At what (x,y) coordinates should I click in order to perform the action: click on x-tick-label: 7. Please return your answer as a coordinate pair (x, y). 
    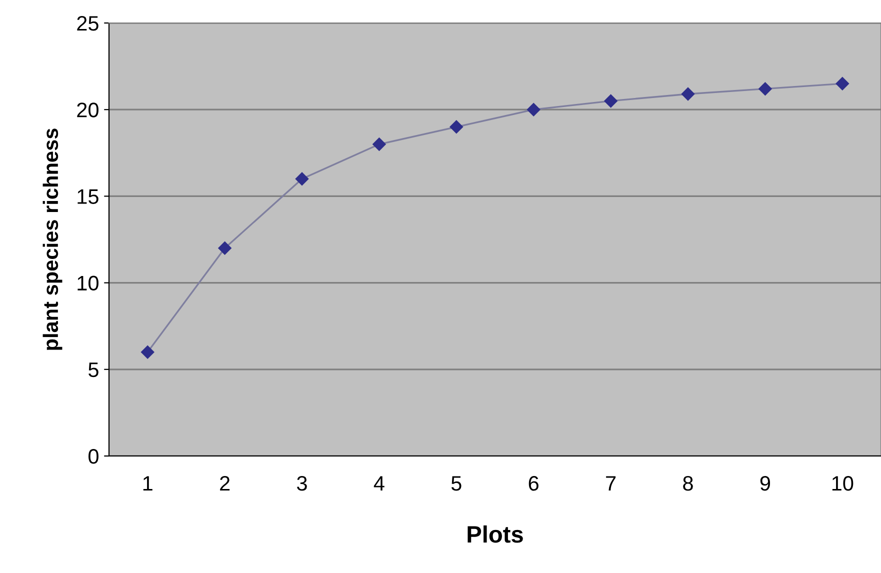
    Looking at the image, I should click on (611, 483).